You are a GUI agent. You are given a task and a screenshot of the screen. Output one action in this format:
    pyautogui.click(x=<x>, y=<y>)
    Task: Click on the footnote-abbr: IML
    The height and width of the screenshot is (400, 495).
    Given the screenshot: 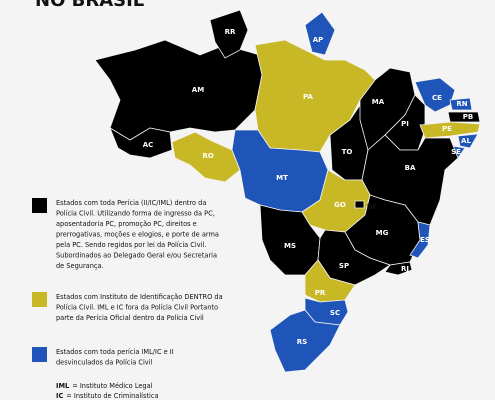 What is the action you would take?
    pyautogui.click(x=63, y=386)
    